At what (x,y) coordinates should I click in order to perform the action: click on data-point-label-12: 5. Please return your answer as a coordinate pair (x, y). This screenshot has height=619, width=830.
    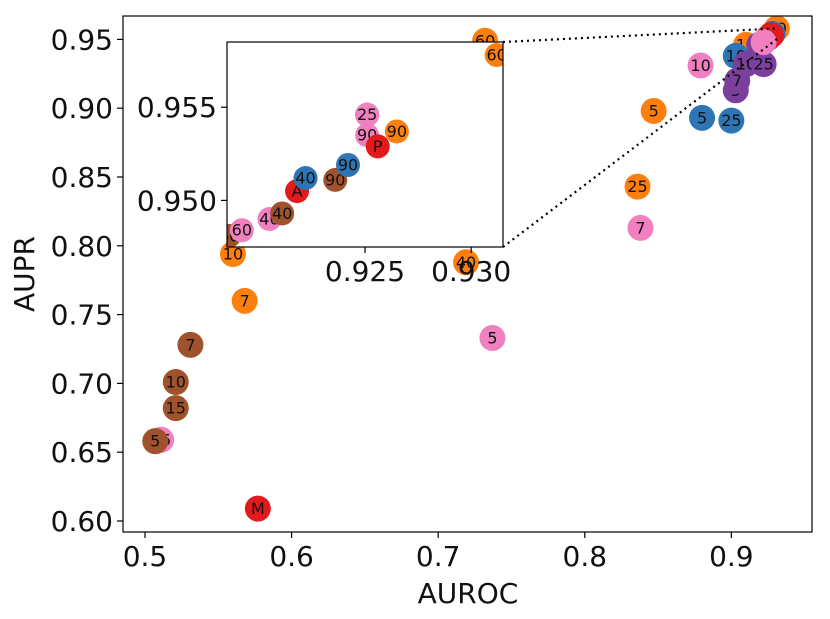
    Looking at the image, I should click on (702, 117).